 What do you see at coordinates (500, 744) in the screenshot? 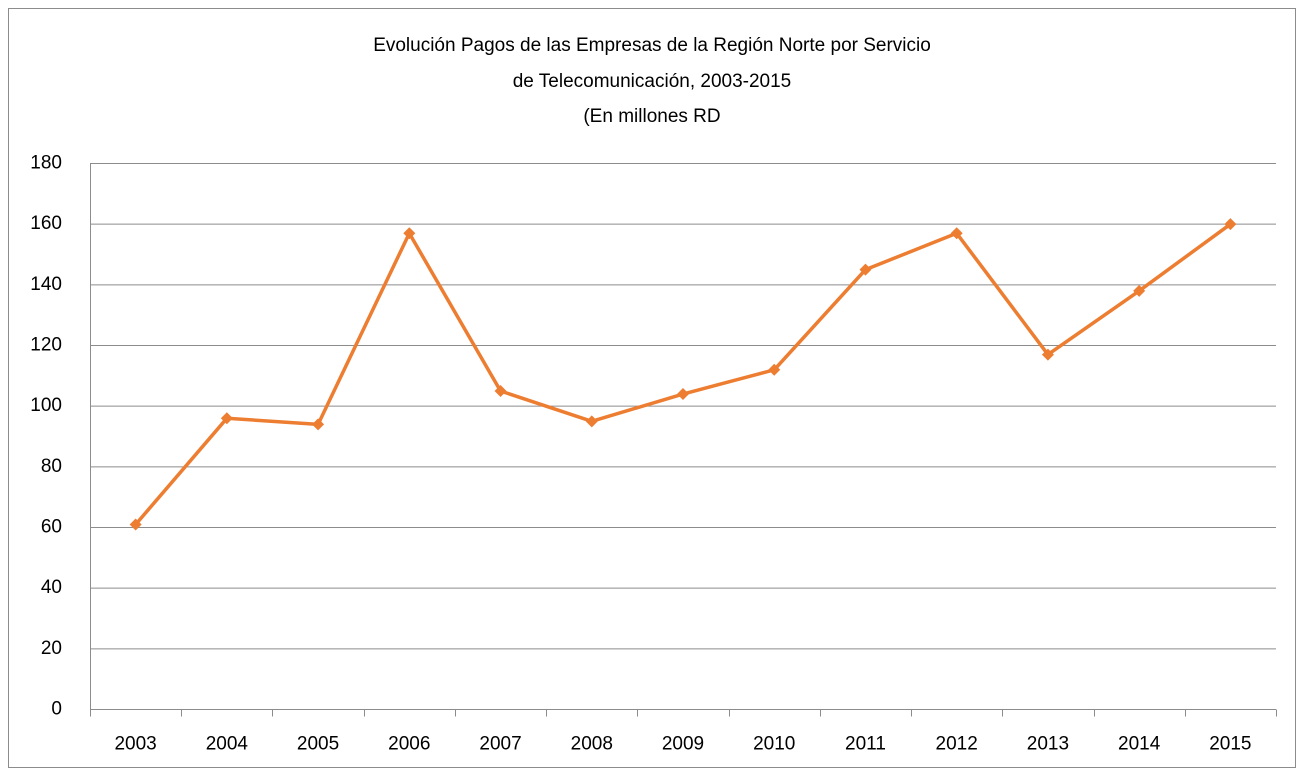
I see `x-tick-label: 2007` at bounding box center [500, 744].